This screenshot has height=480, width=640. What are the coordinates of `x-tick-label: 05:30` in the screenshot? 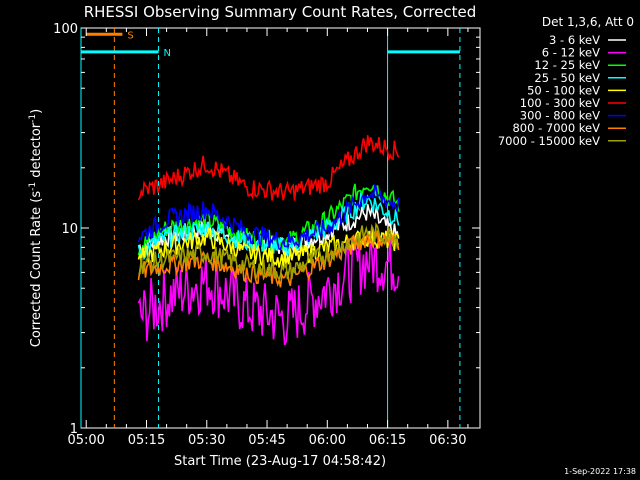 It's located at (206, 440).